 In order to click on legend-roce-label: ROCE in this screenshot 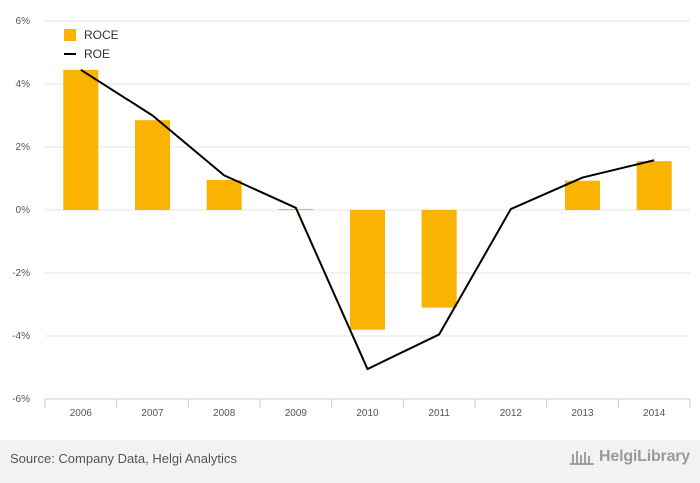, I will do `click(101, 35)`.